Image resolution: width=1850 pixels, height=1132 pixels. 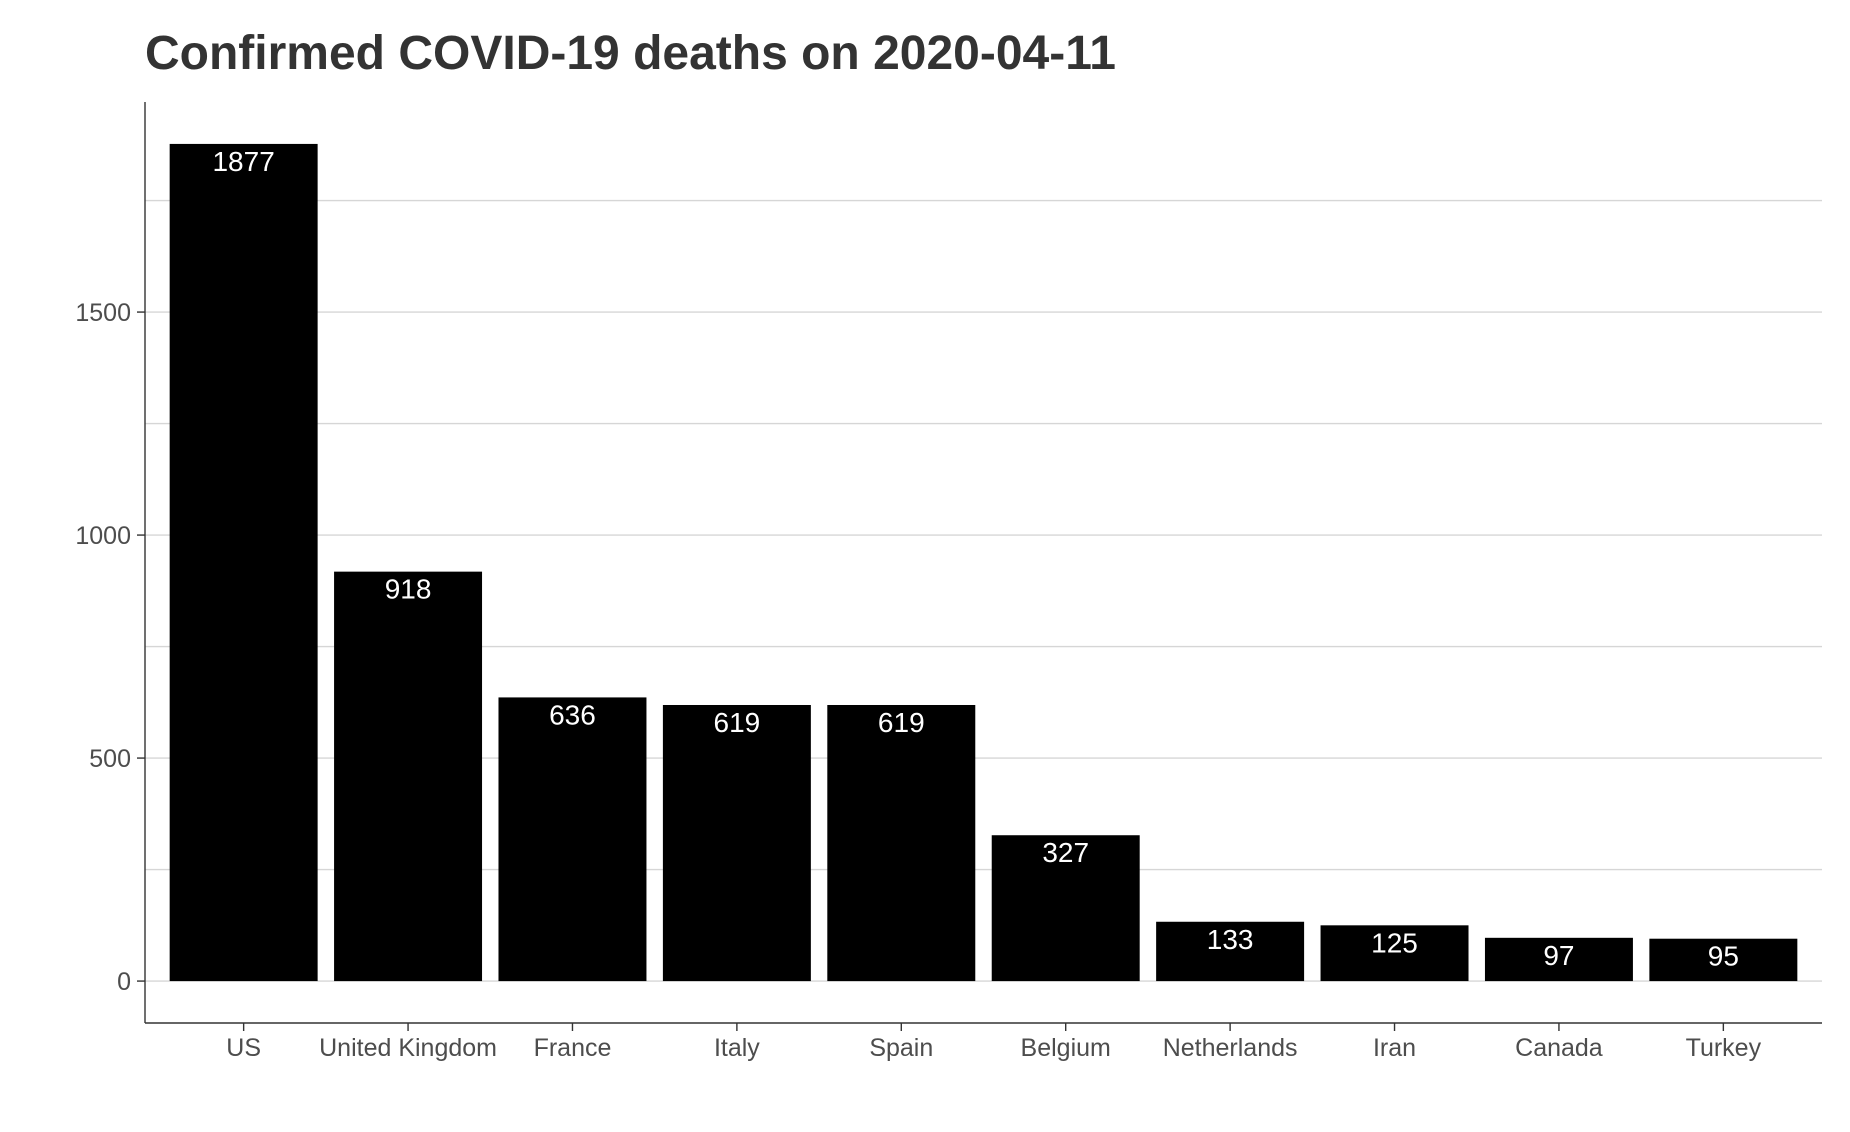 What do you see at coordinates (1723, 956) in the screenshot?
I see `data-label: 95` at bounding box center [1723, 956].